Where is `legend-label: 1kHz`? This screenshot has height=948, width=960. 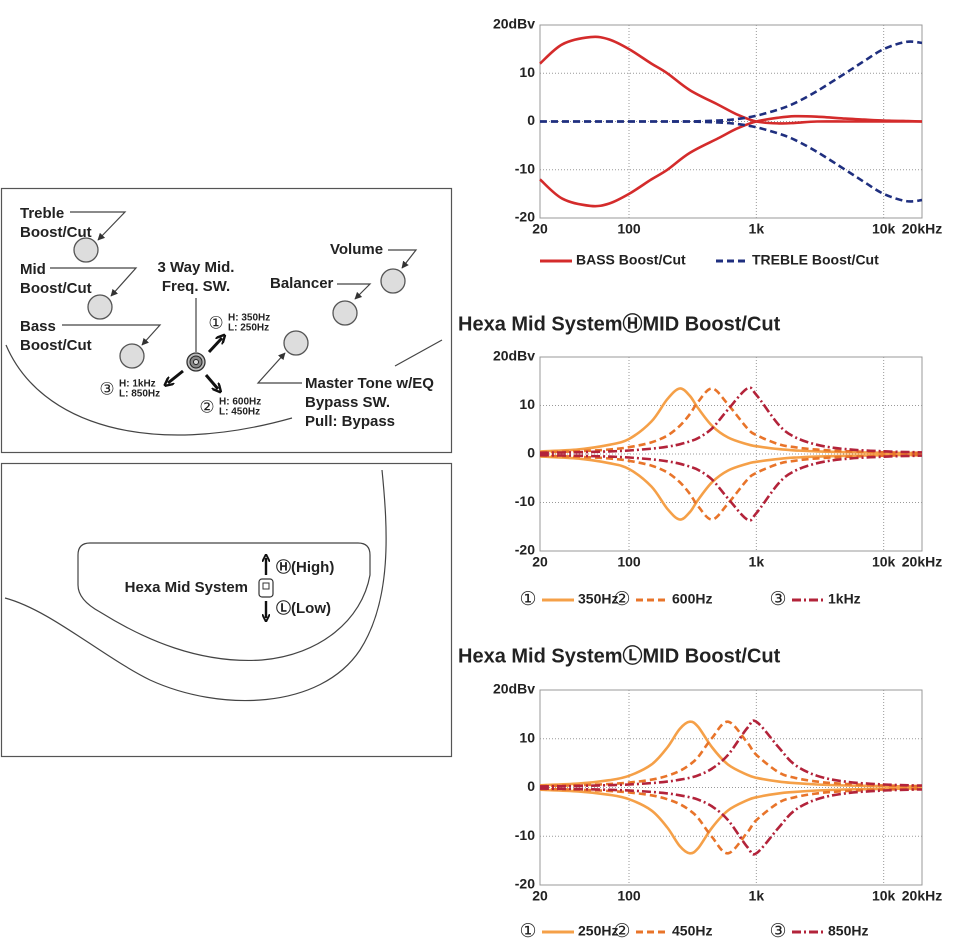 legend-label: 1kHz is located at coordinates (844, 599).